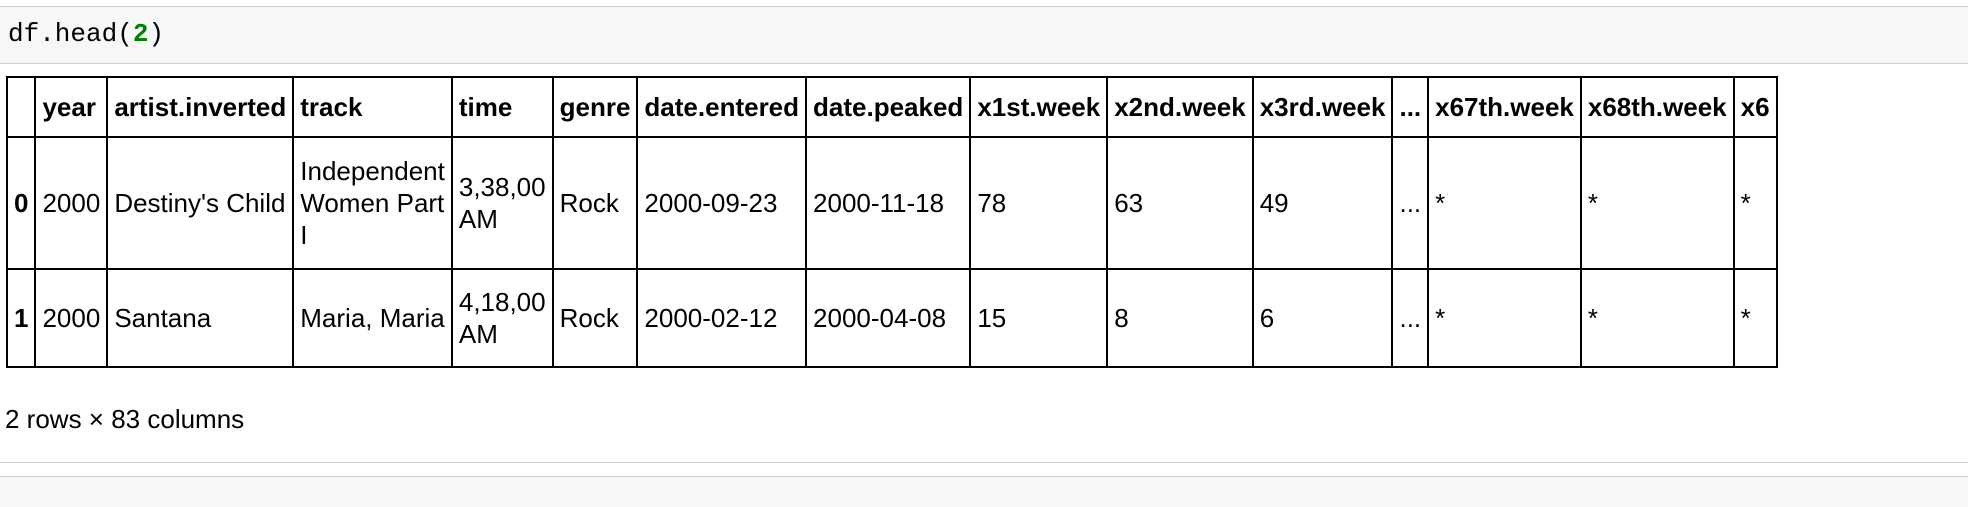 The width and height of the screenshot is (1968, 507). What do you see at coordinates (1657, 107) in the screenshot?
I see `column-header: x68th.week` at bounding box center [1657, 107].